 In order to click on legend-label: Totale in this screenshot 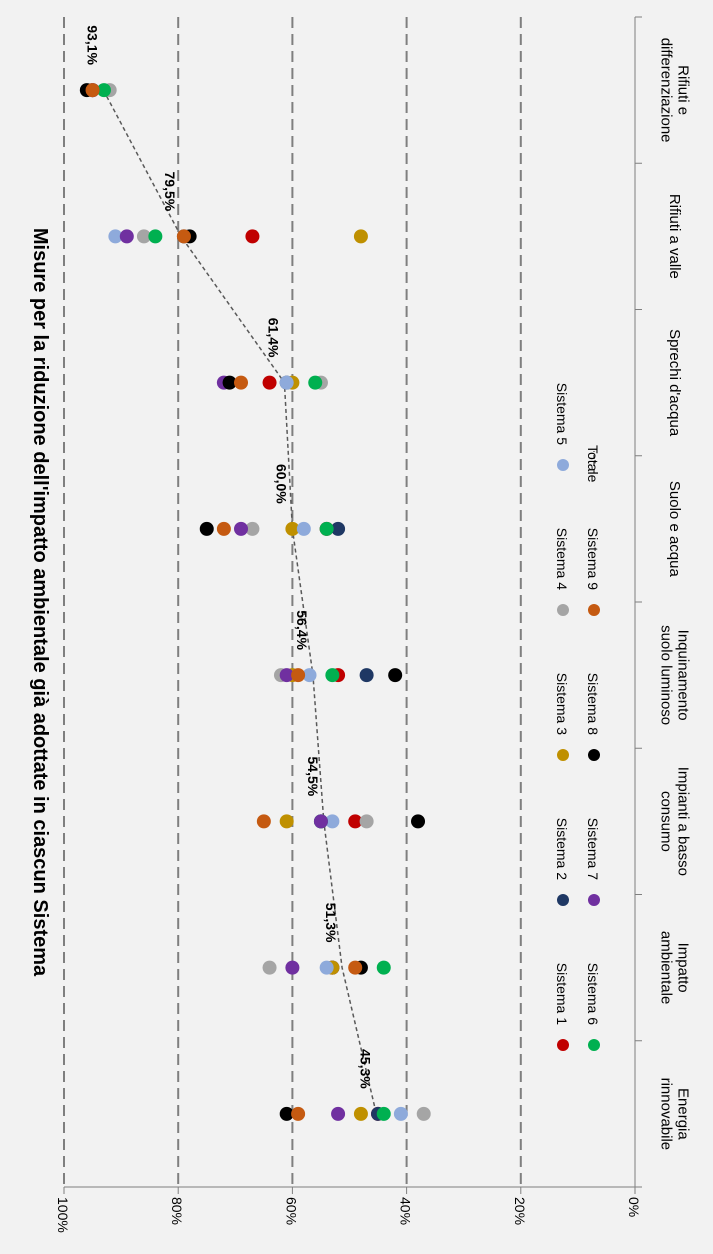, I will do `click(593, 464)`.